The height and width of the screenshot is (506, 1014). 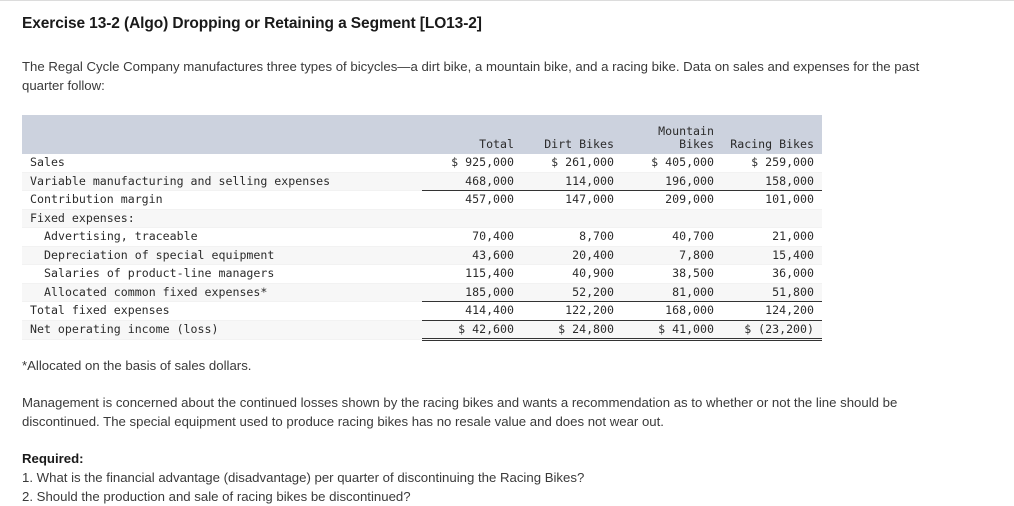 I want to click on row-label-total-fixed-expenses: Total fixed expenses, so click(x=222, y=311).